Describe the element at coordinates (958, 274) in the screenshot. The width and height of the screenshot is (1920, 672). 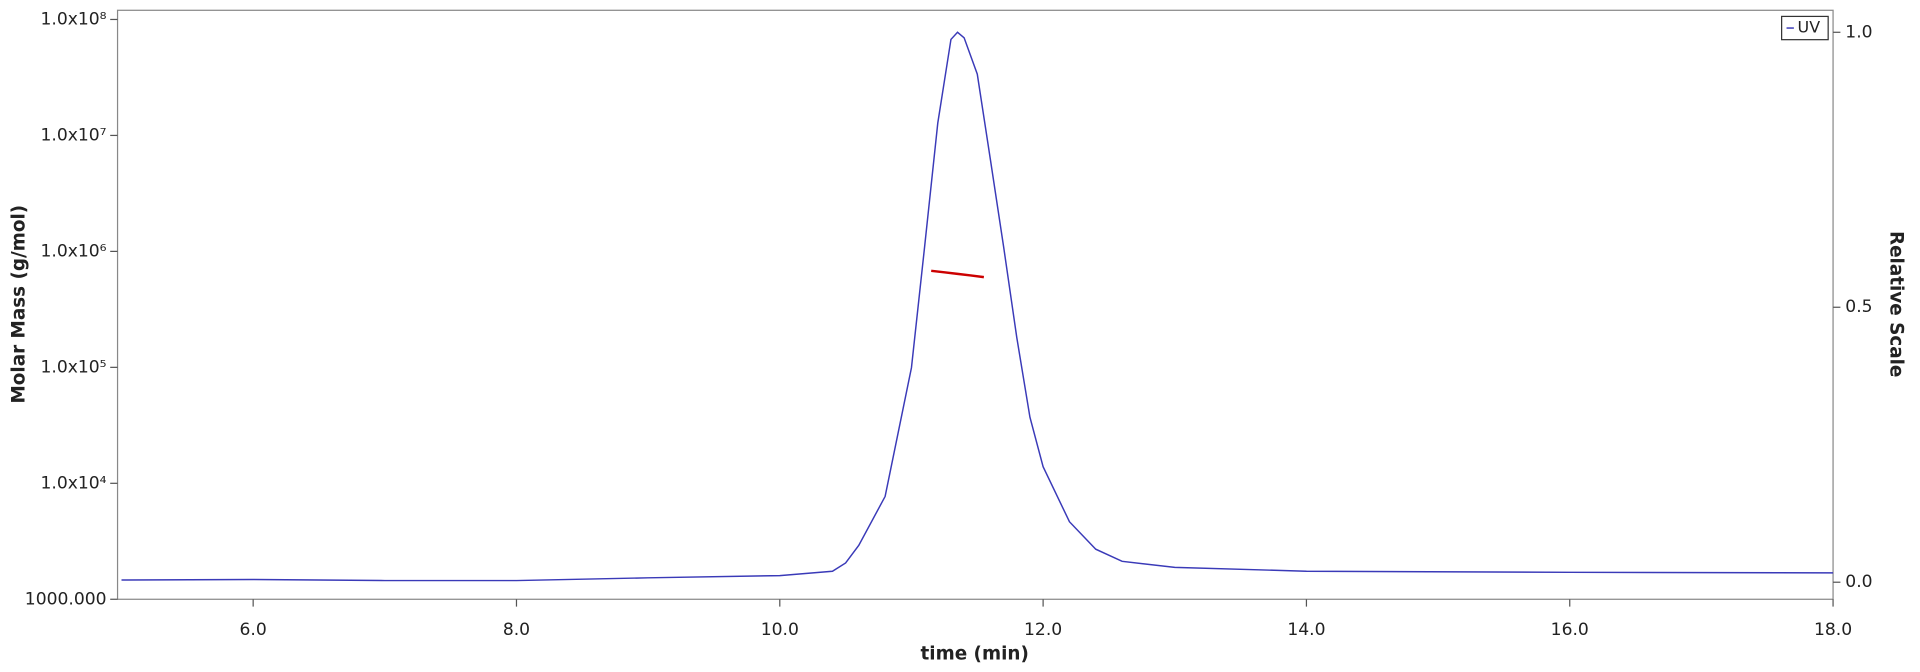
I see `series-line` at that location.